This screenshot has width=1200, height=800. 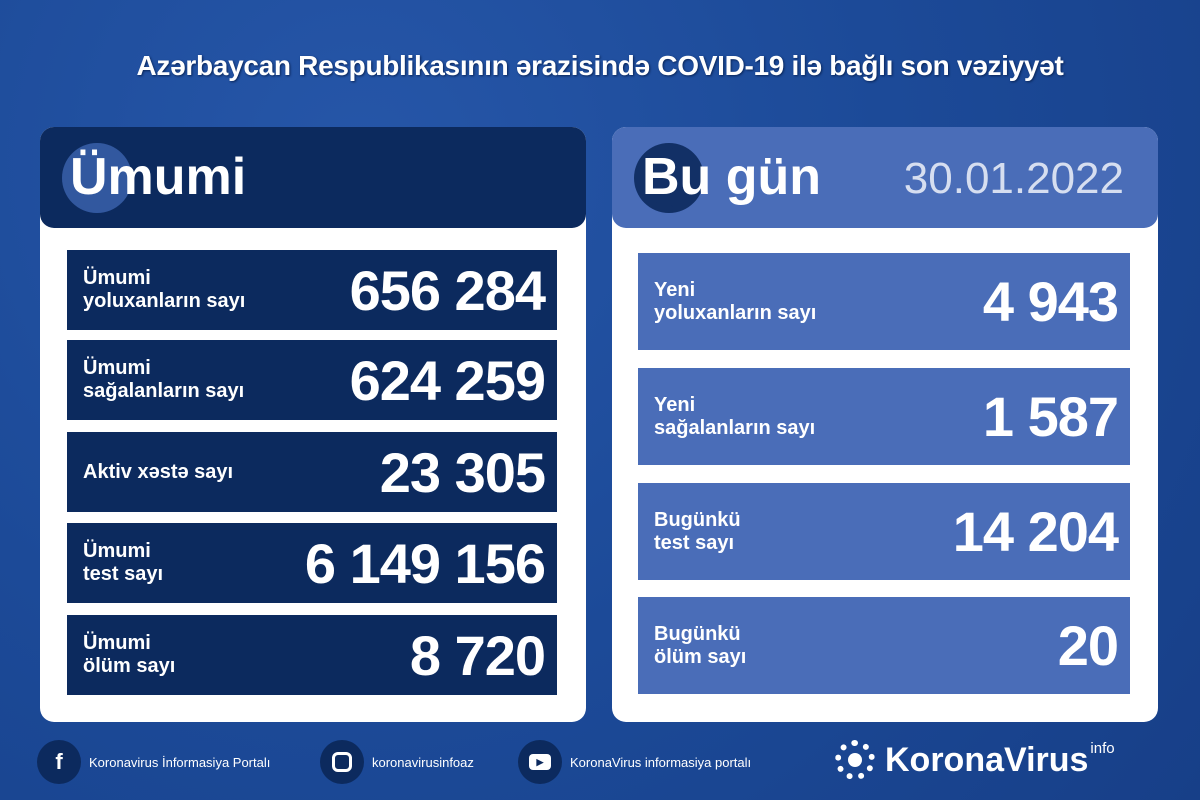 What do you see at coordinates (313, 177) in the screenshot?
I see `total-header: Ümumi` at bounding box center [313, 177].